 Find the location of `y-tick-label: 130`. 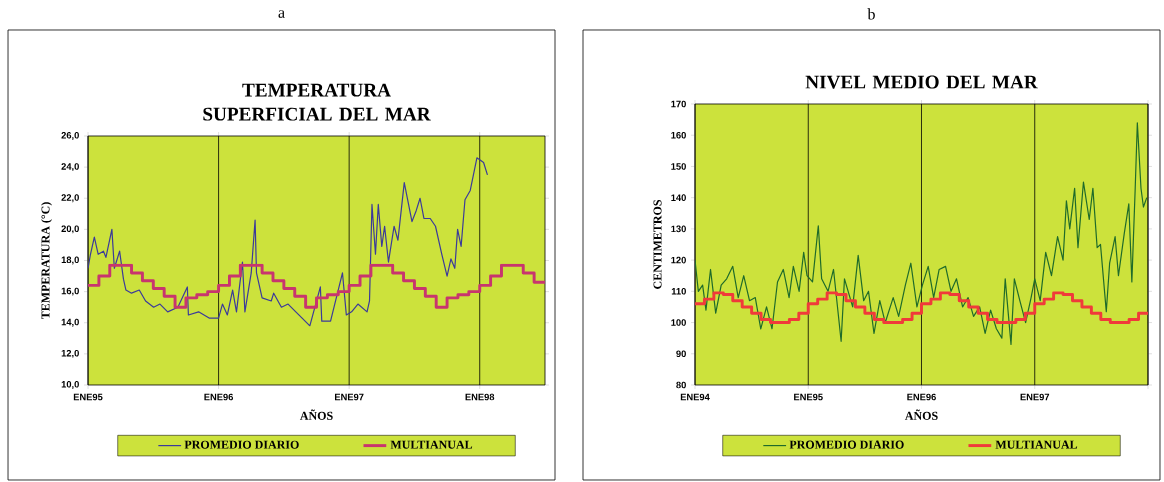

y-tick-label: 130 is located at coordinates (678, 229).